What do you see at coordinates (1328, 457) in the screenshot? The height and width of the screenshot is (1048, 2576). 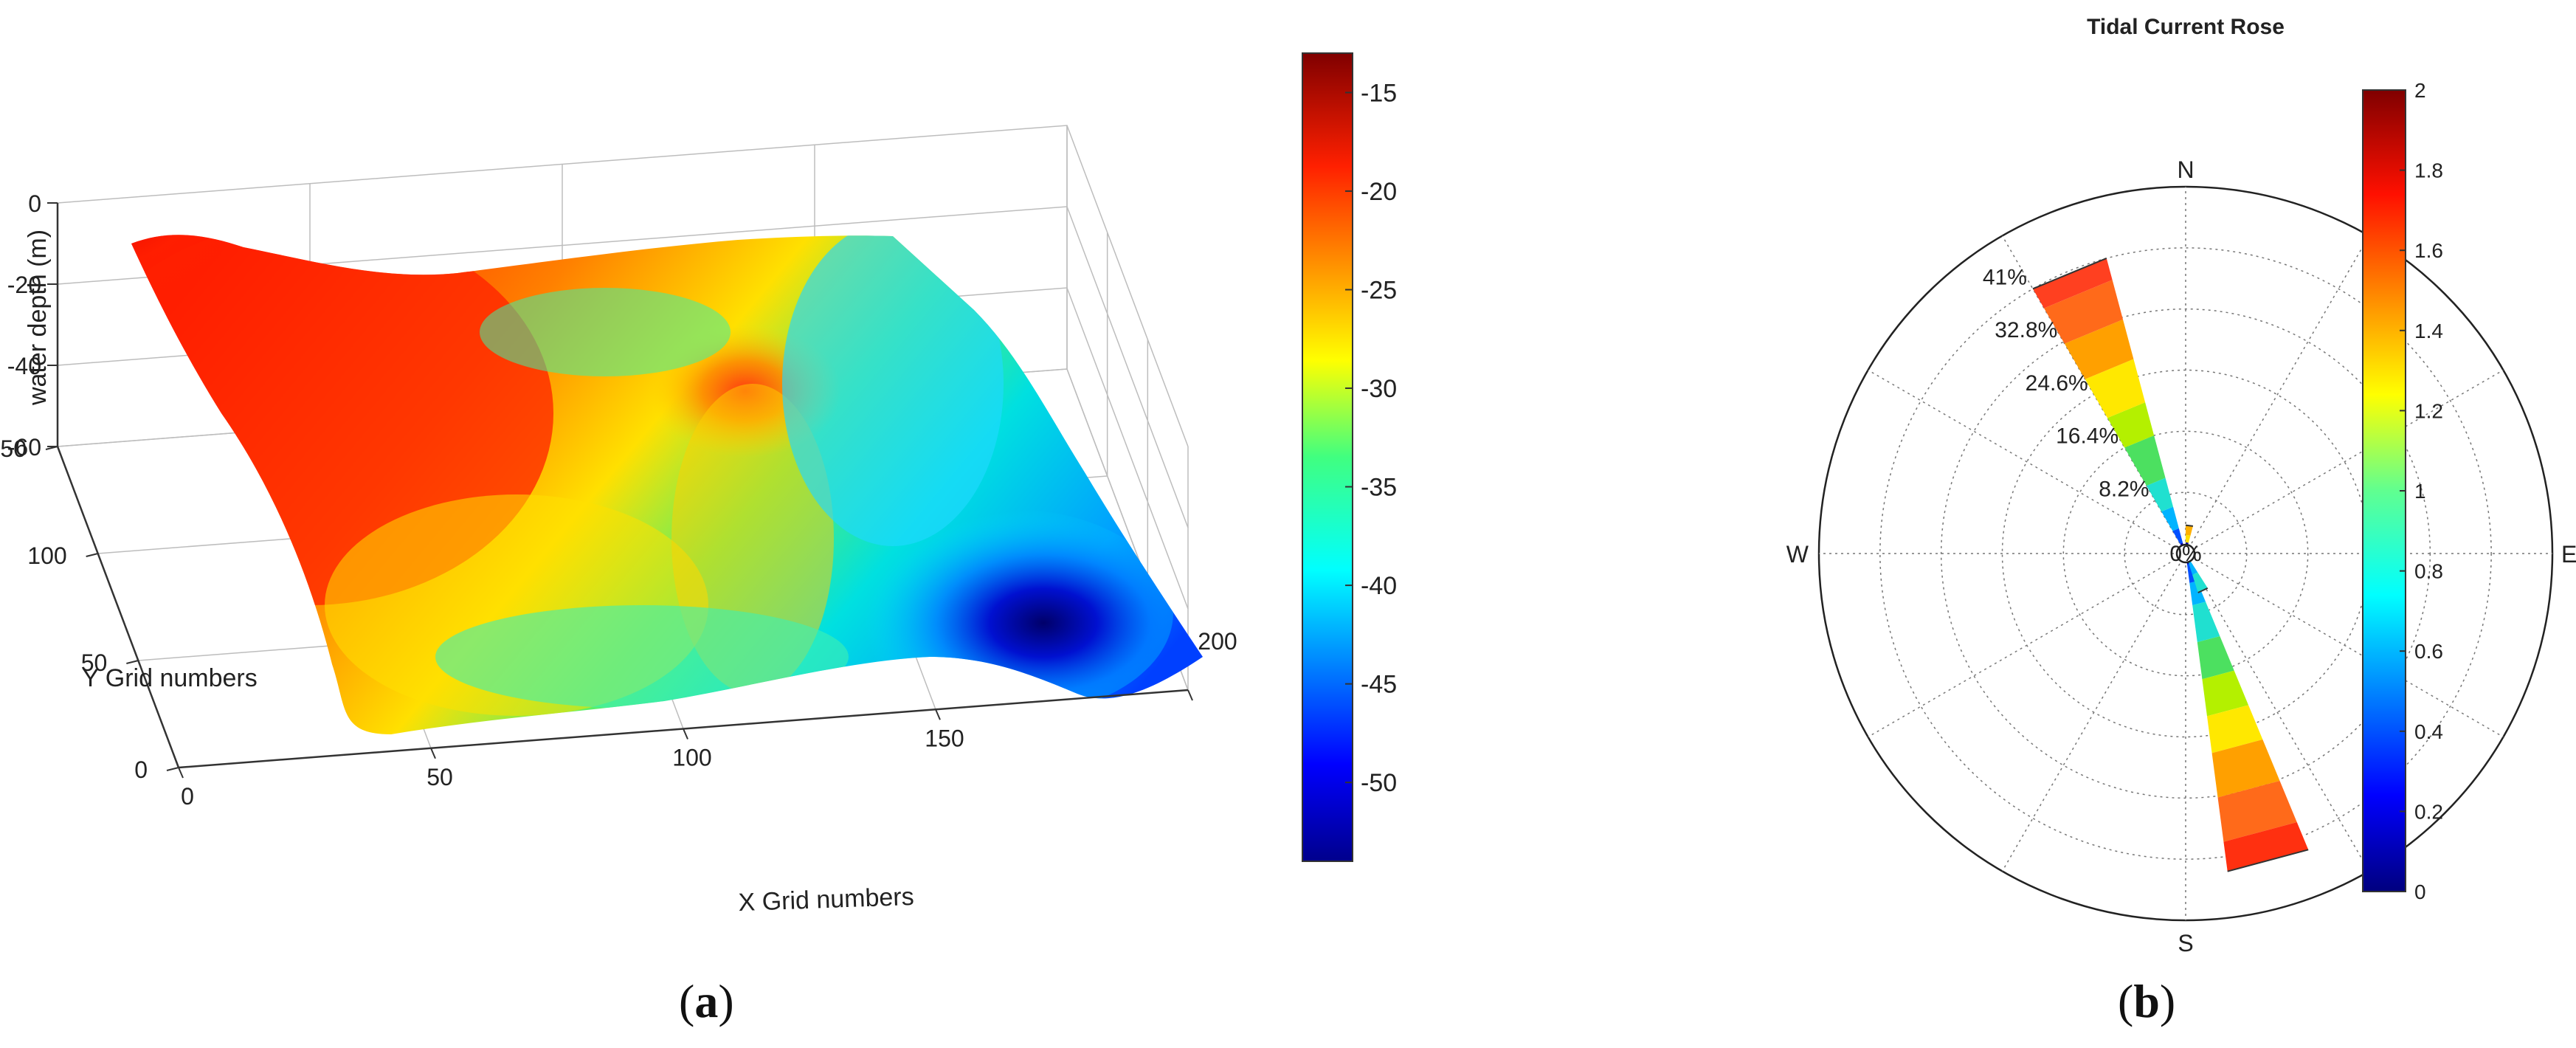 I see `colorbar-a-bar` at bounding box center [1328, 457].